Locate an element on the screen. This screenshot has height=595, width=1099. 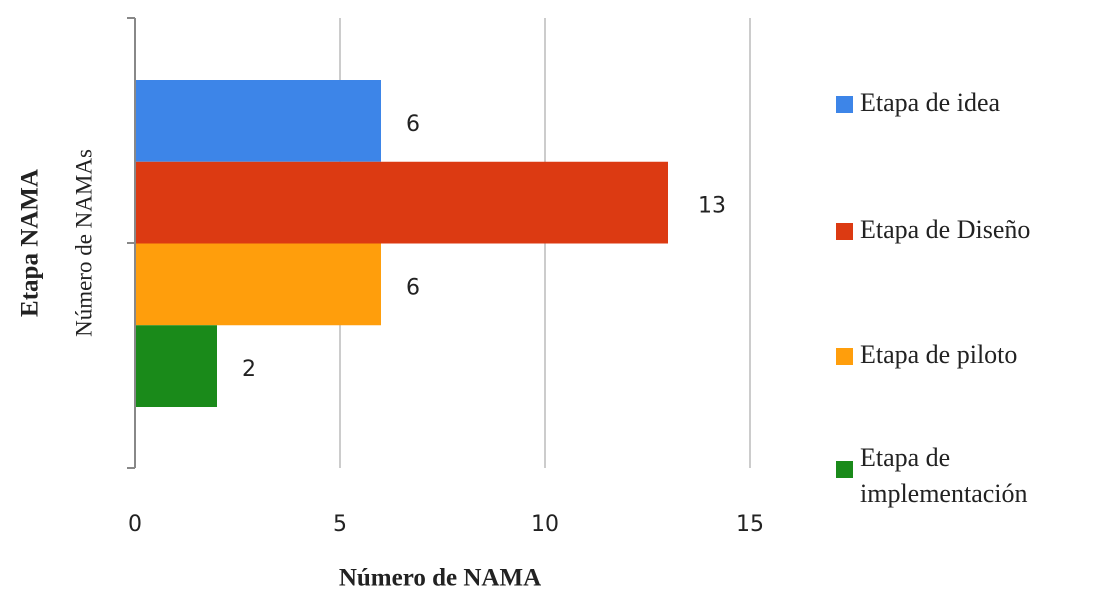
y-axis-subtitle: Número de NAMAs is located at coordinates (83, 243).